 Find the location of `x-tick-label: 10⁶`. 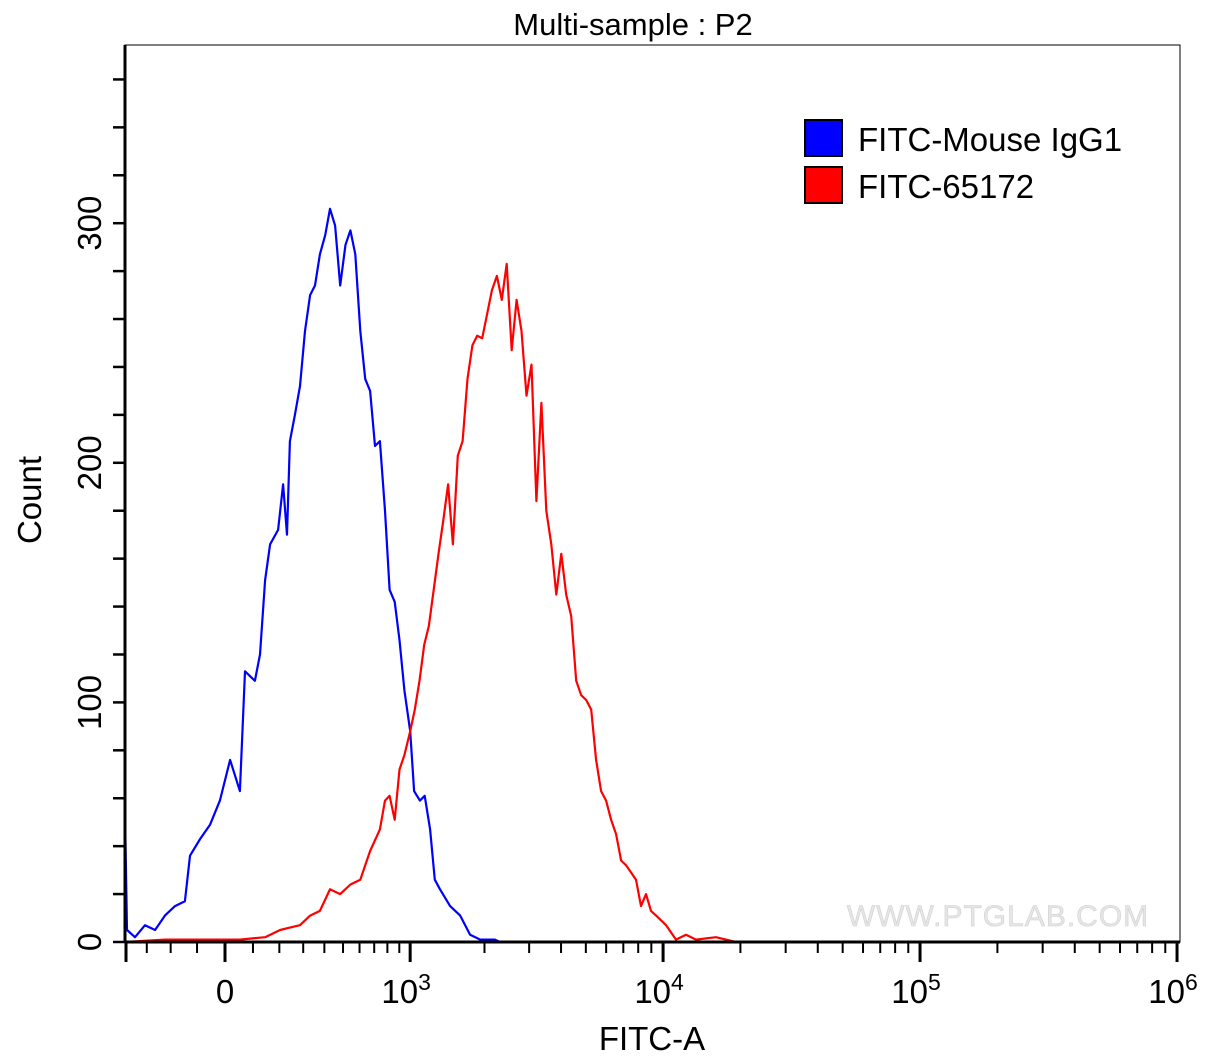

x-tick-label: 10⁶ is located at coordinates (1173, 989).